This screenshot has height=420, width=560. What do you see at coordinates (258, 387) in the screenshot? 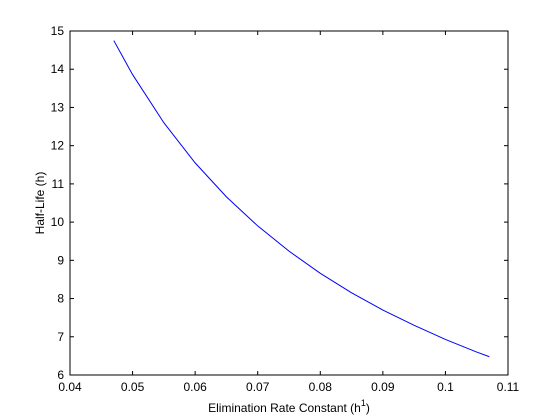
I see `x-tick-label: 0.07` at bounding box center [258, 387].